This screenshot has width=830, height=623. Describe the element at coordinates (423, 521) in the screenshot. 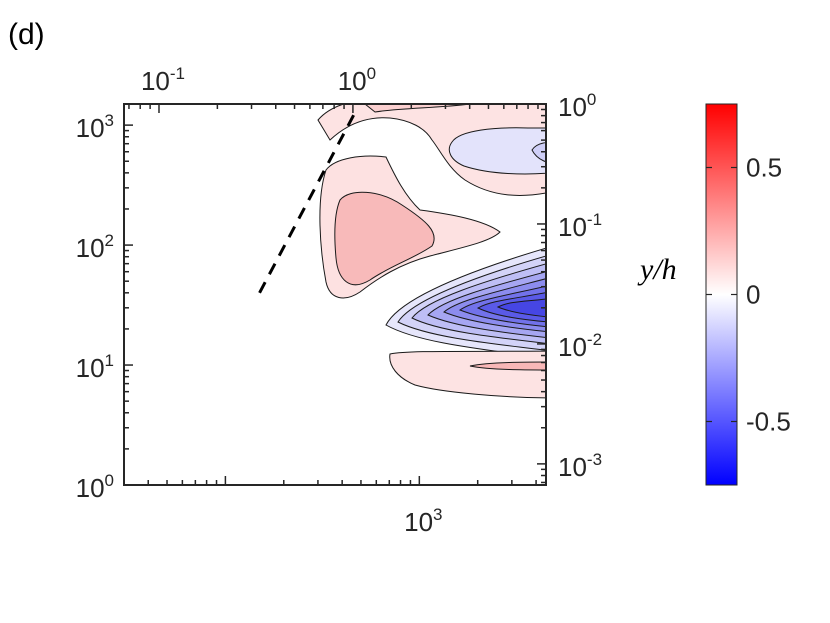

I see `x-tick-label-bottom: 103` at that location.